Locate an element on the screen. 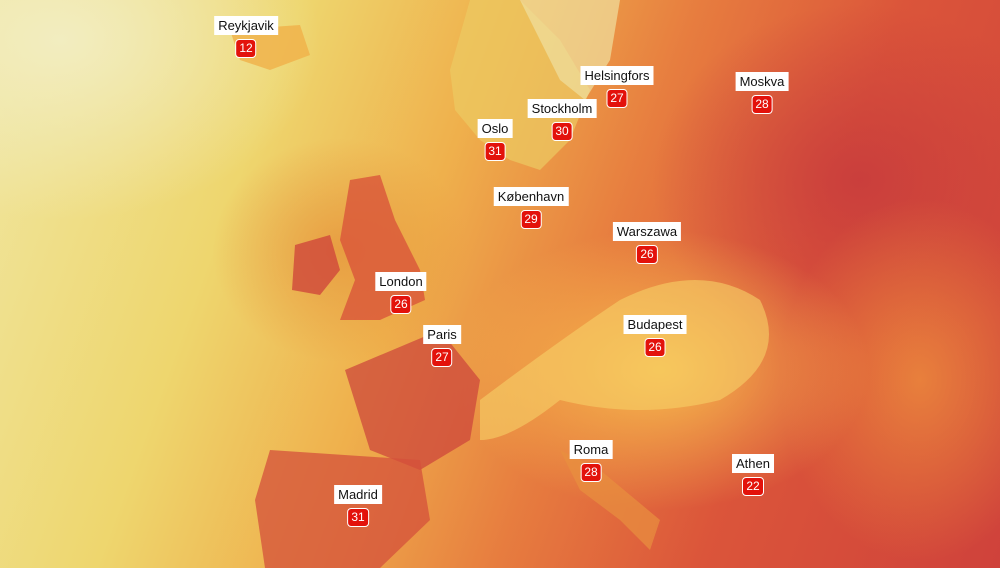 The height and width of the screenshot is (568, 1000). temperature-badge: 30 is located at coordinates (562, 131).